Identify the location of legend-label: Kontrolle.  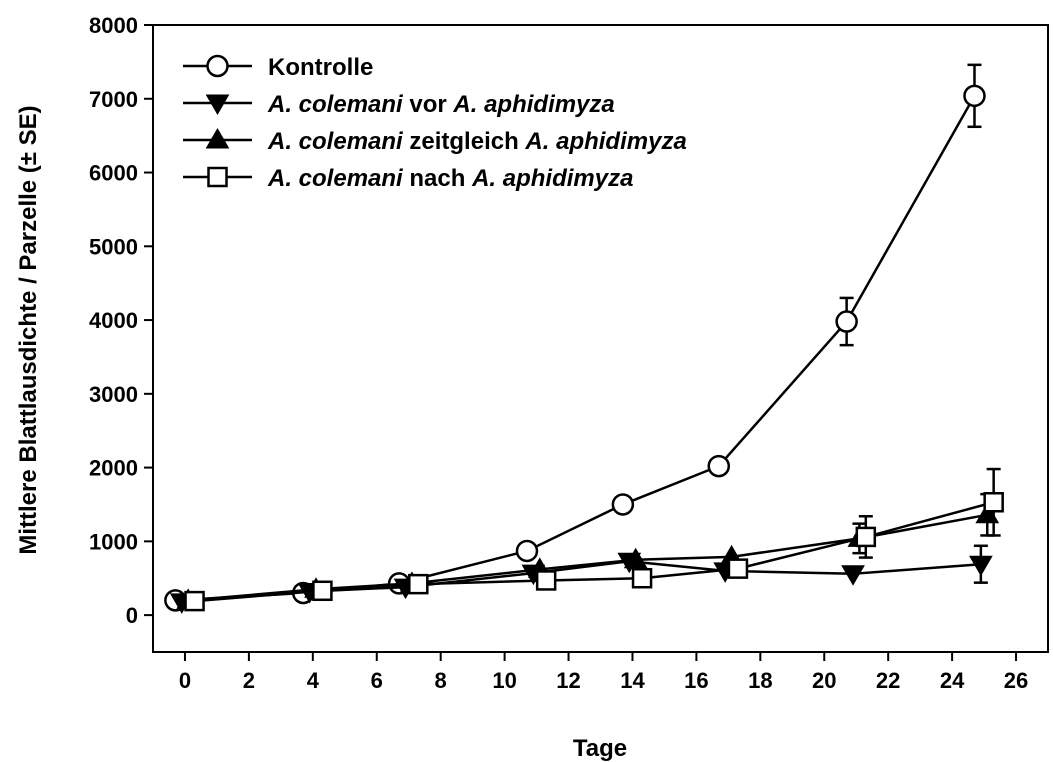
(320, 67).